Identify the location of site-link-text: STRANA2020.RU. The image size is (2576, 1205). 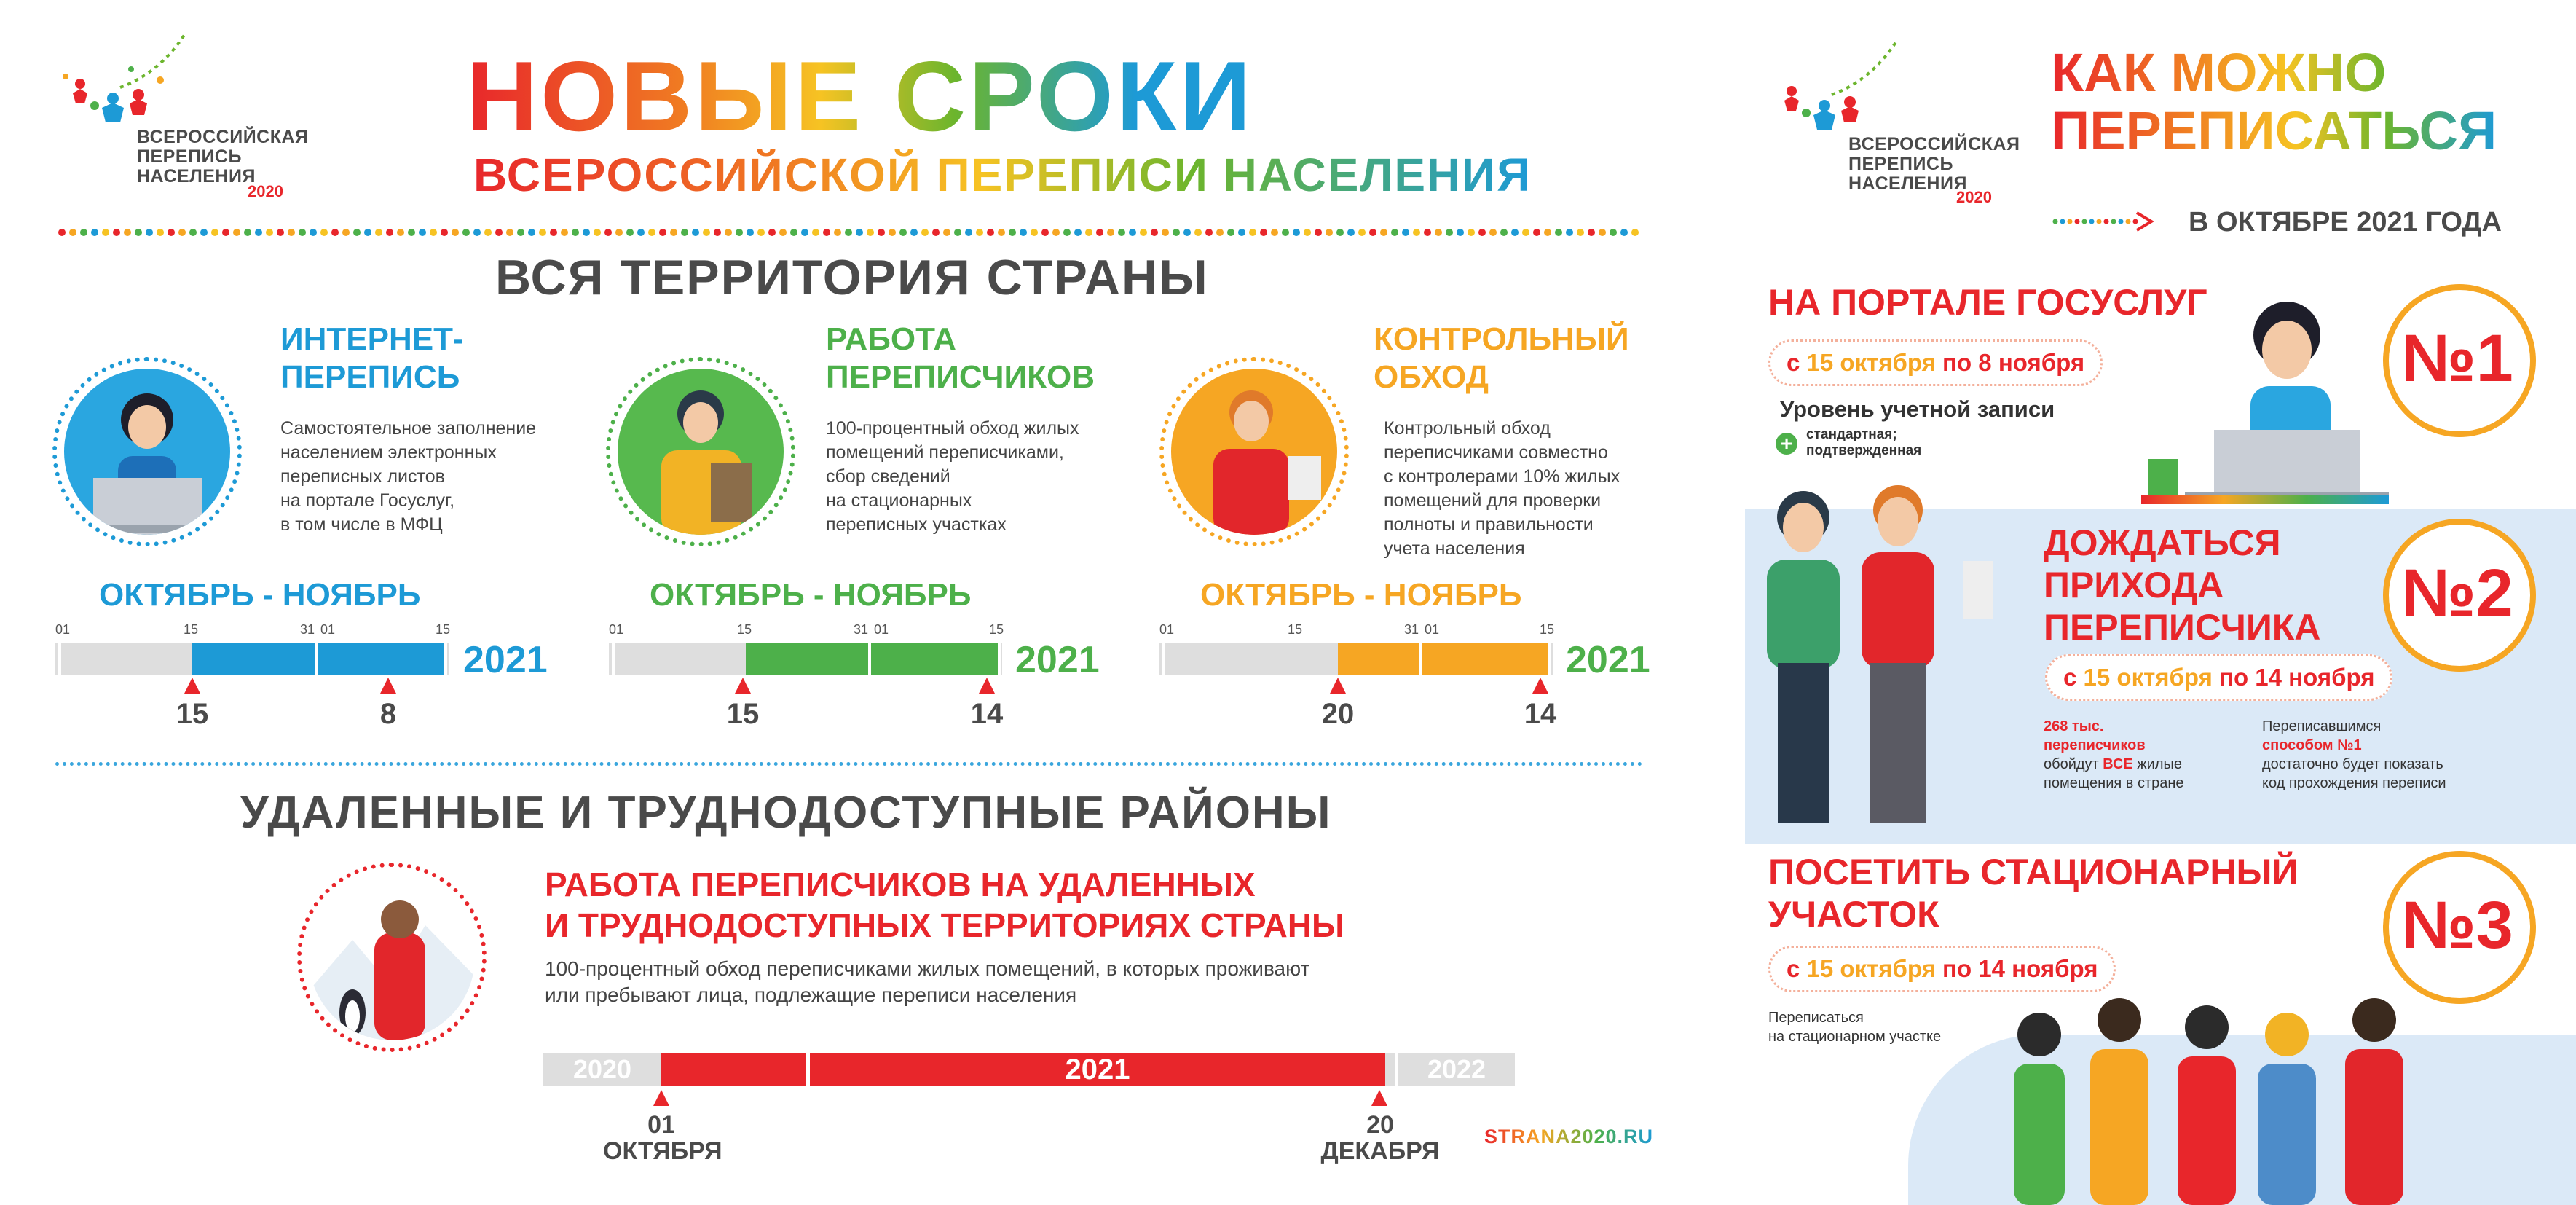
(1569, 1136).